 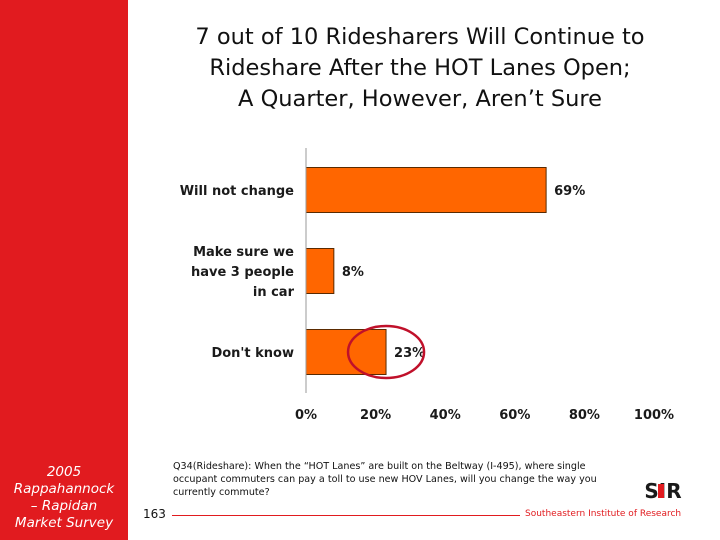 I want to click on category-label: Don't know, so click(x=252, y=353).